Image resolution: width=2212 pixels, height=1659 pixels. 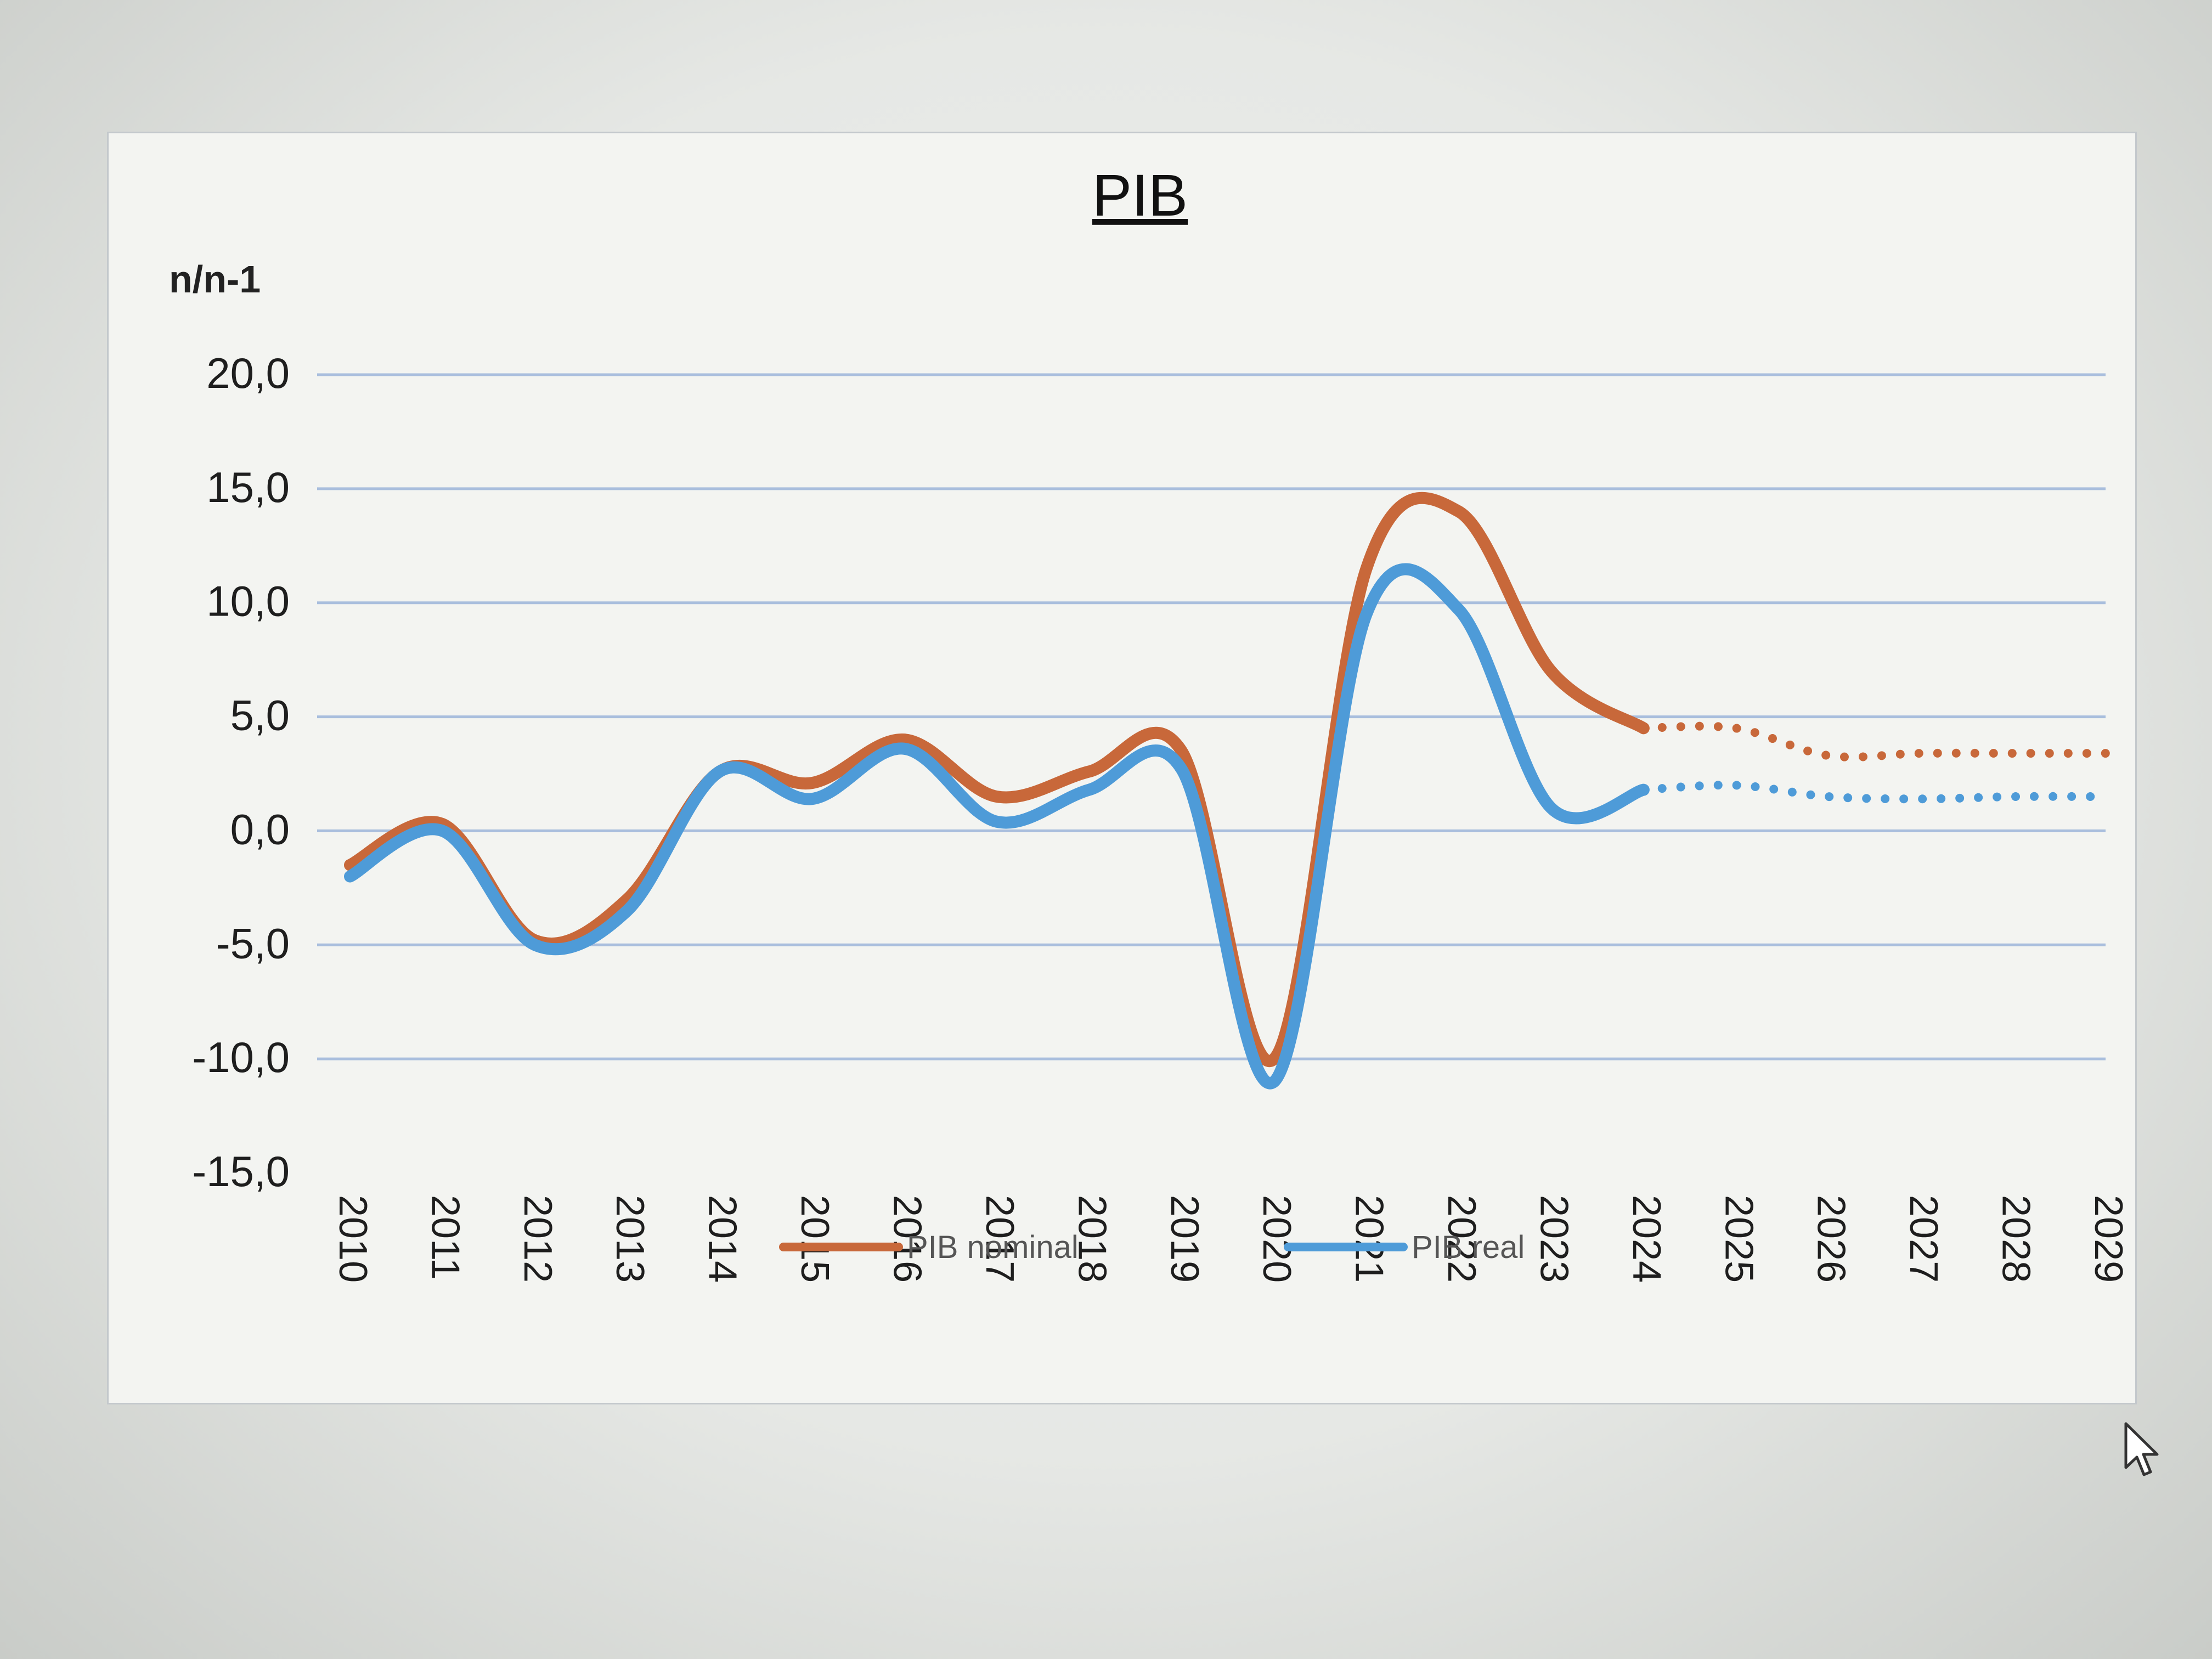 I want to click on chart-title: PIB, so click(x=1140, y=195).